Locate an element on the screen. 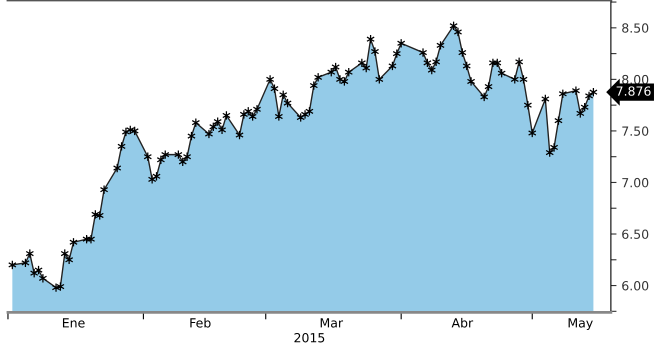 Image resolution: width=664 pixels, height=349 pixels. y-tick-label: 6.00 is located at coordinates (635, 285).